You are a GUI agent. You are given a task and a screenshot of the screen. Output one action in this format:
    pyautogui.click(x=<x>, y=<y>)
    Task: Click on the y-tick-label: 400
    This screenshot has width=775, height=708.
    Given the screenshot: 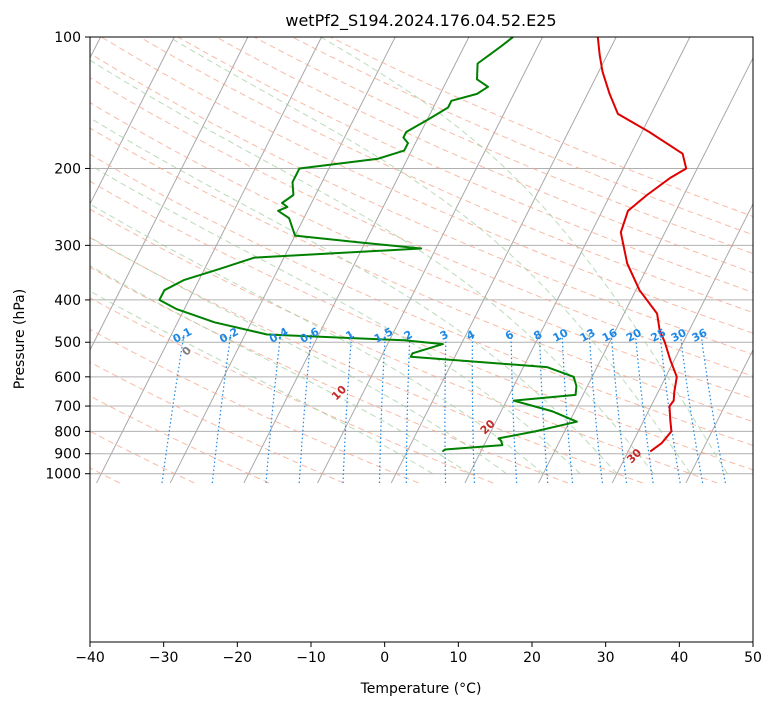 What is the action you would take?
    pyautogui.click(x=67, y=301)
    